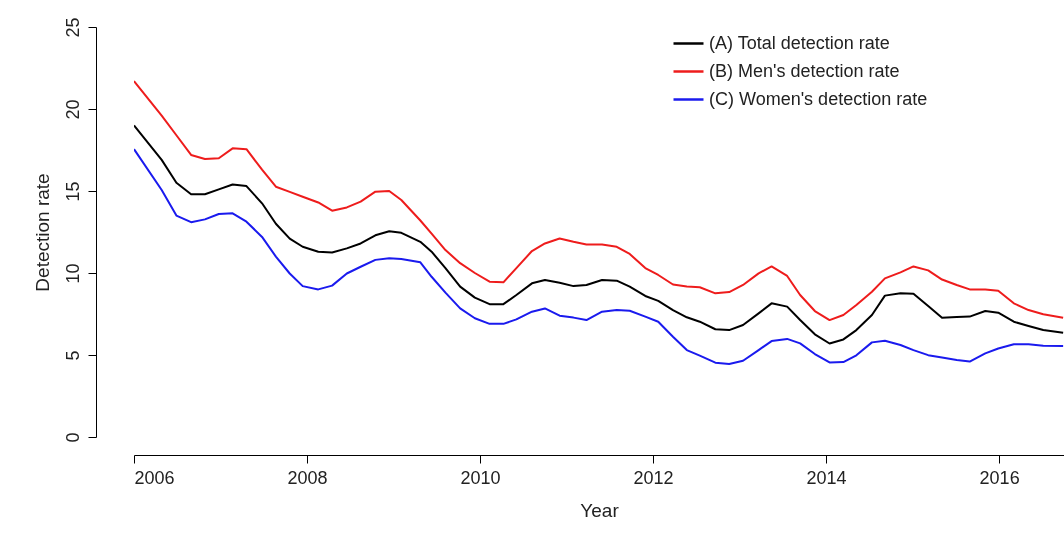 This screenshot has height=538, width=1064. Describe the element at coordinates (72, 355) in the screenshot. I see `y-tick-label: 5` at that location.